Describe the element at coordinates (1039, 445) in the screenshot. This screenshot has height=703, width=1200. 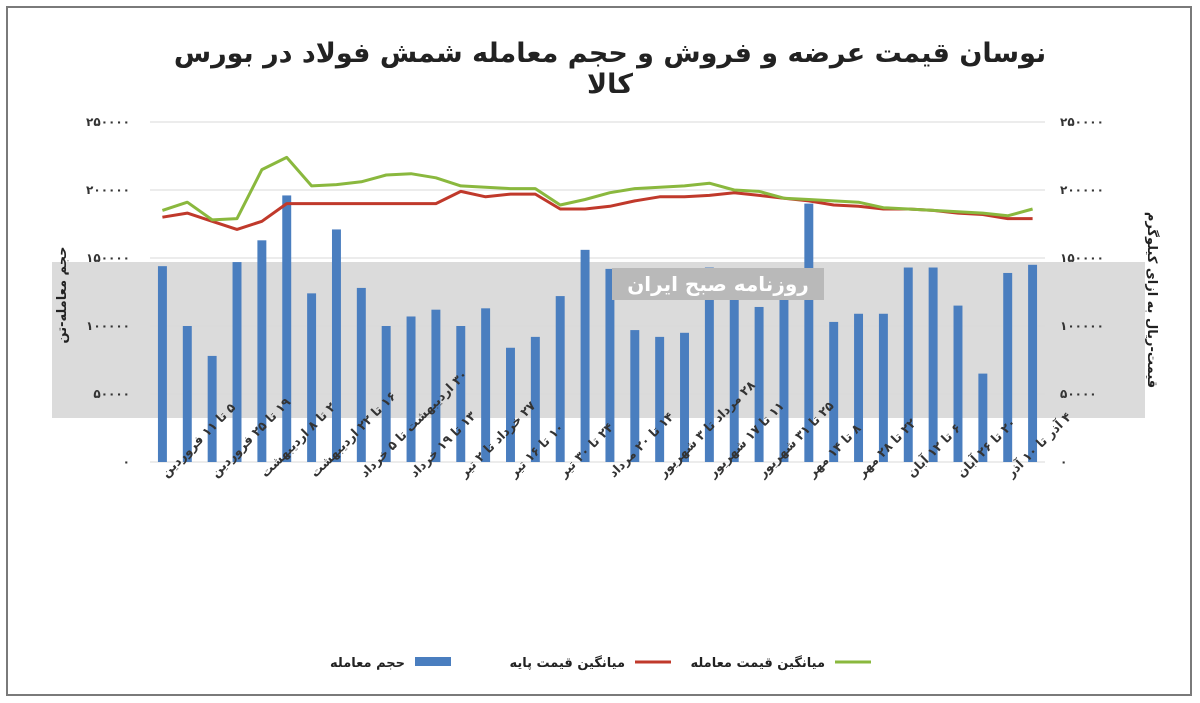
I see `x-category-label: ۴ آذر تا ۱۰ آذر` at that location.